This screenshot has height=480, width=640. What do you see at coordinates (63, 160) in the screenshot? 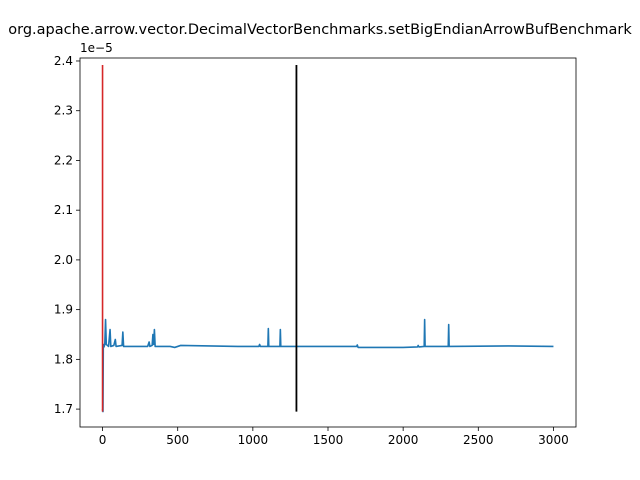
I see `y-tick-label: 2.2` at bounding box center [63, 160].